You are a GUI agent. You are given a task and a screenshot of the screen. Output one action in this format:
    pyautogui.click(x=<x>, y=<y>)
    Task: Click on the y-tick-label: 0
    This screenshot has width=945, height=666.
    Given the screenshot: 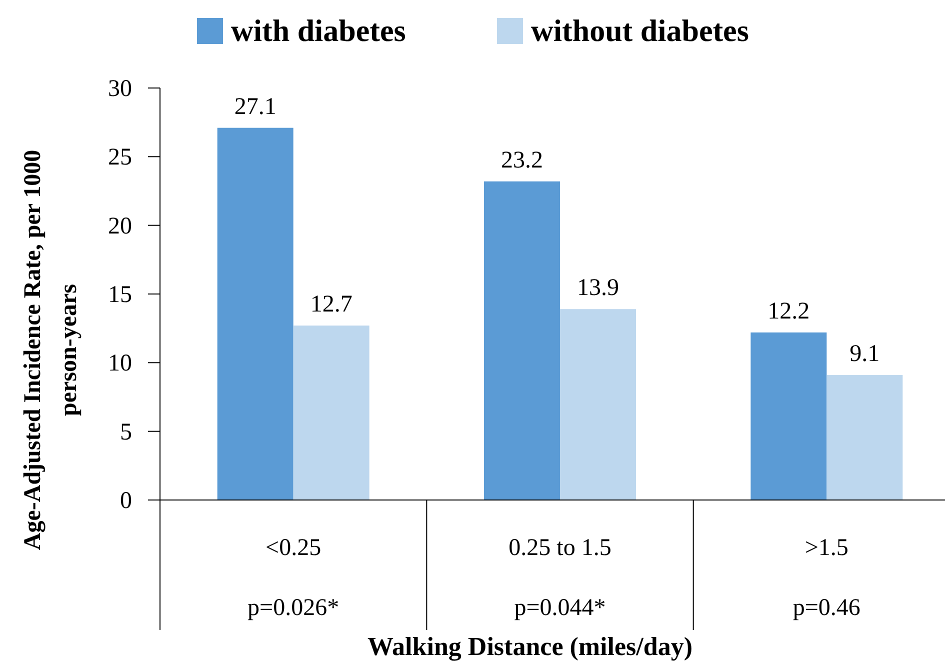 What is the action you would take?
    pyautogui.click(x=126, y=501)
    